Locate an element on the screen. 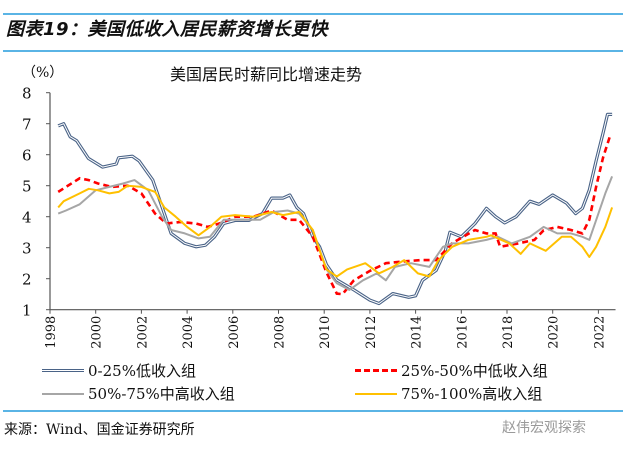 This screenshot has height=449, width=640. x-tick-label: 2006 is located at coordinates (234, 332).